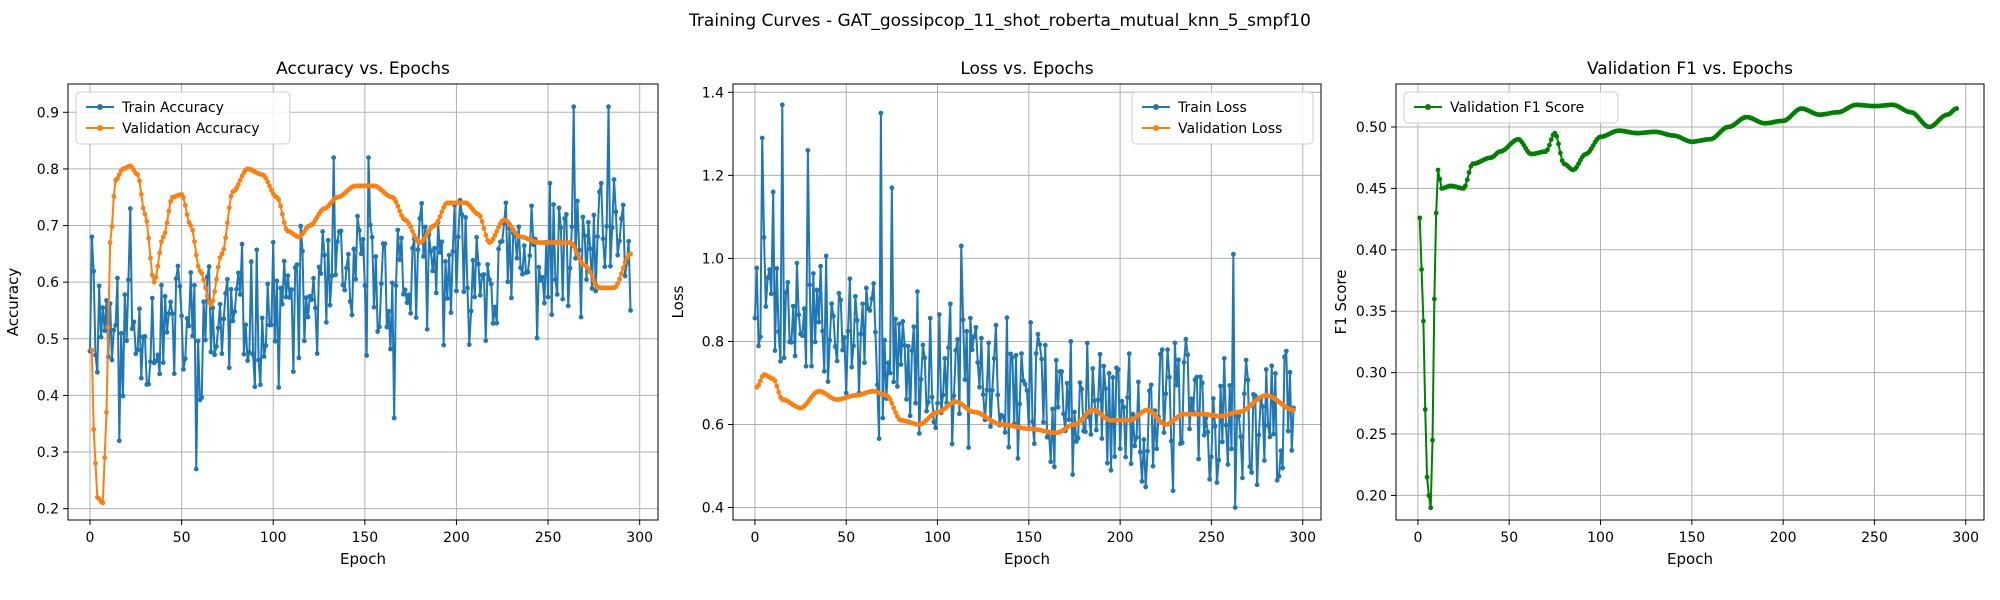 The image size is (2000, 600). I want to click on y-tick-label: 0.9, so click(48, 113).